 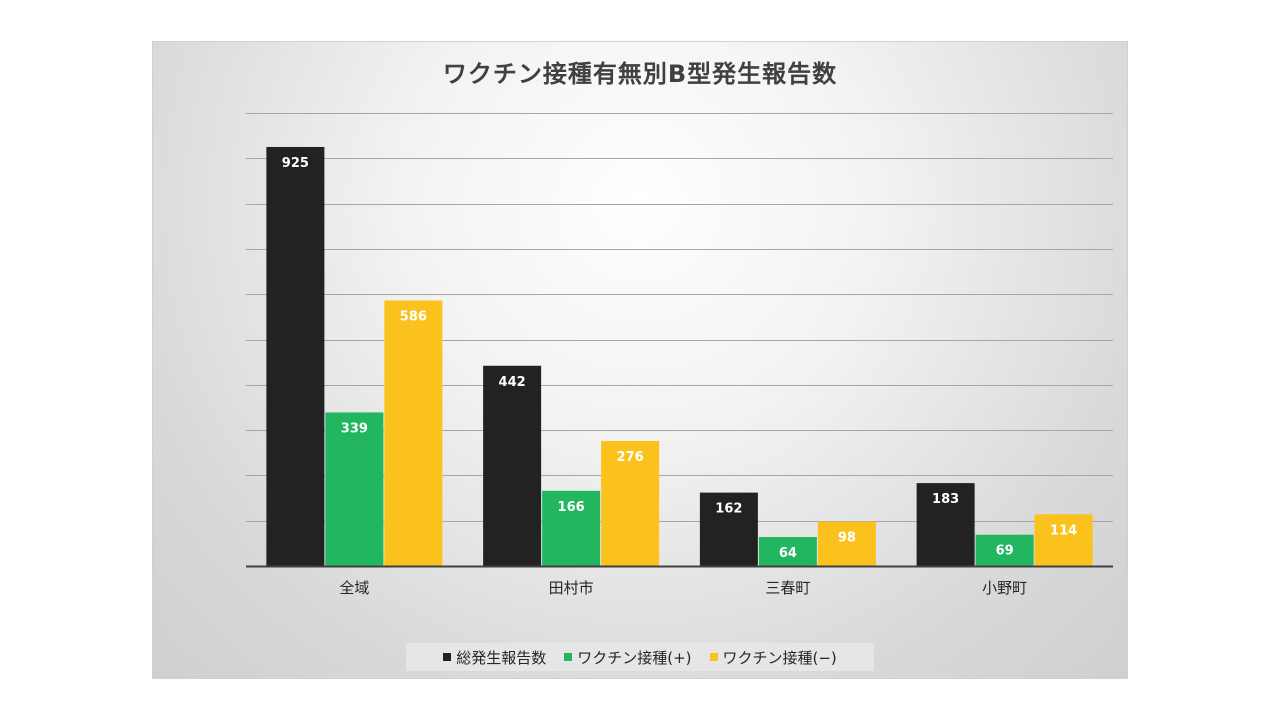 I want to click on data-label: 162, so click(x=728, y=509).